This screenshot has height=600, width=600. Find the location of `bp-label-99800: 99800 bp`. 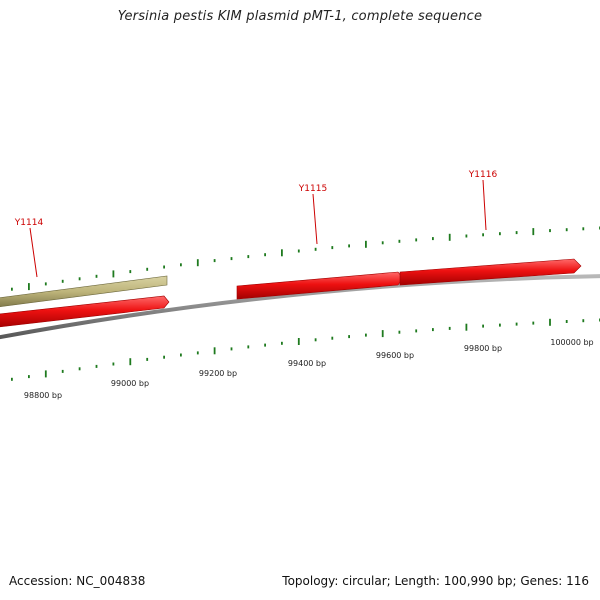

bp-label-99800: 99800 bp is located at coordinates (483, 348).